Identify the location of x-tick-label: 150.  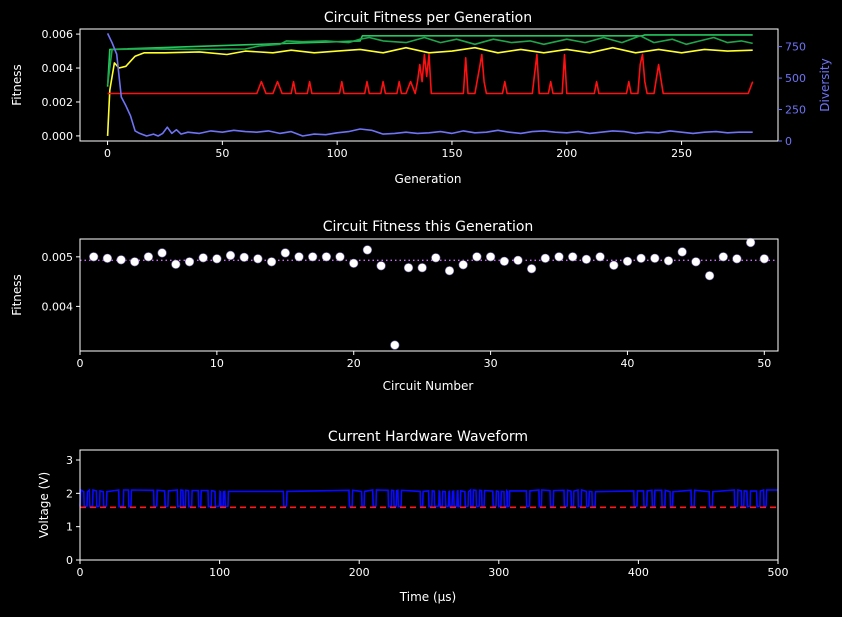
(451, 153).